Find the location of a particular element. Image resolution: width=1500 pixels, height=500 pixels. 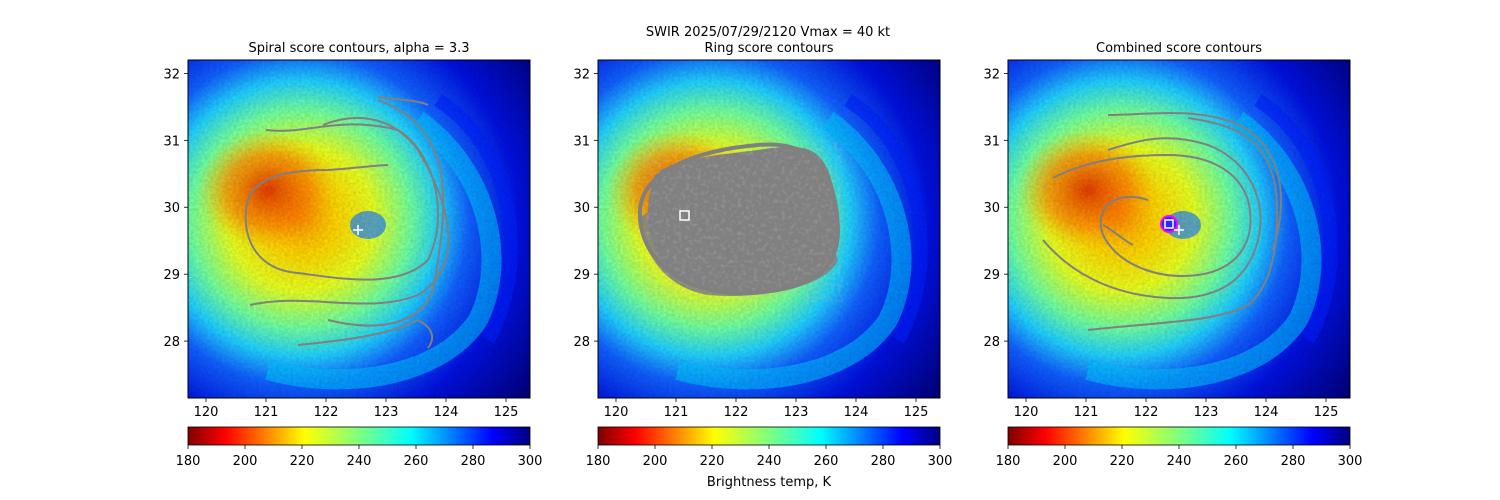

suptitle-line2-ring: Ring score contours is located at coordinates (768, 48).